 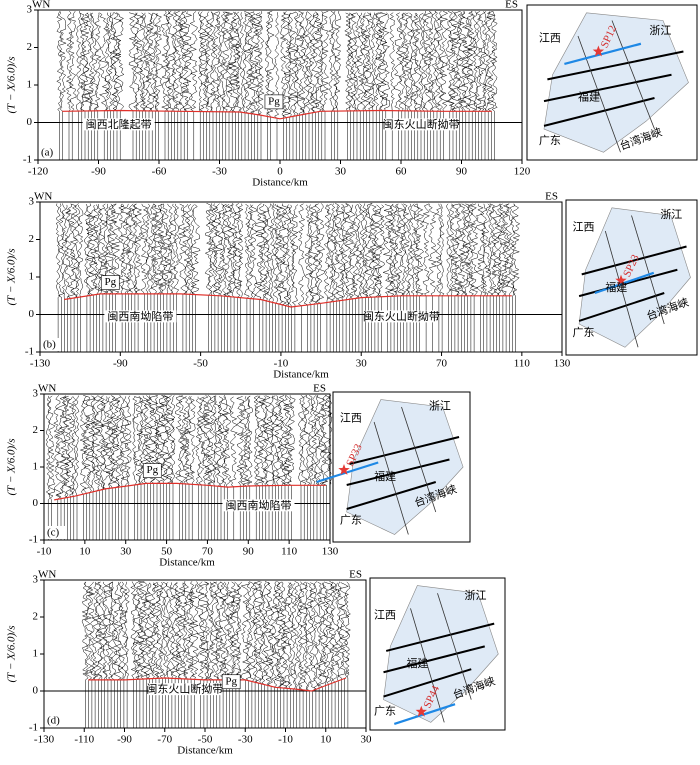 What do you see at coordinates (43, 197) in the screenshot?
I see `left-label: WN` at bounding box center [43, 197].